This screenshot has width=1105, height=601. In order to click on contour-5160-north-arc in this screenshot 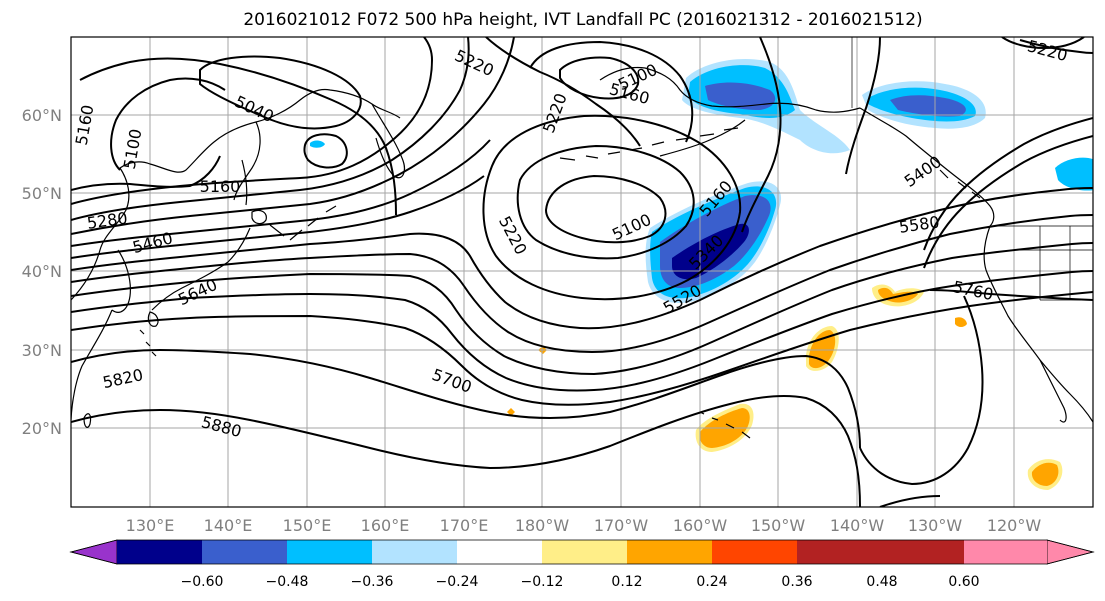, I will do `click(611, 91)`.